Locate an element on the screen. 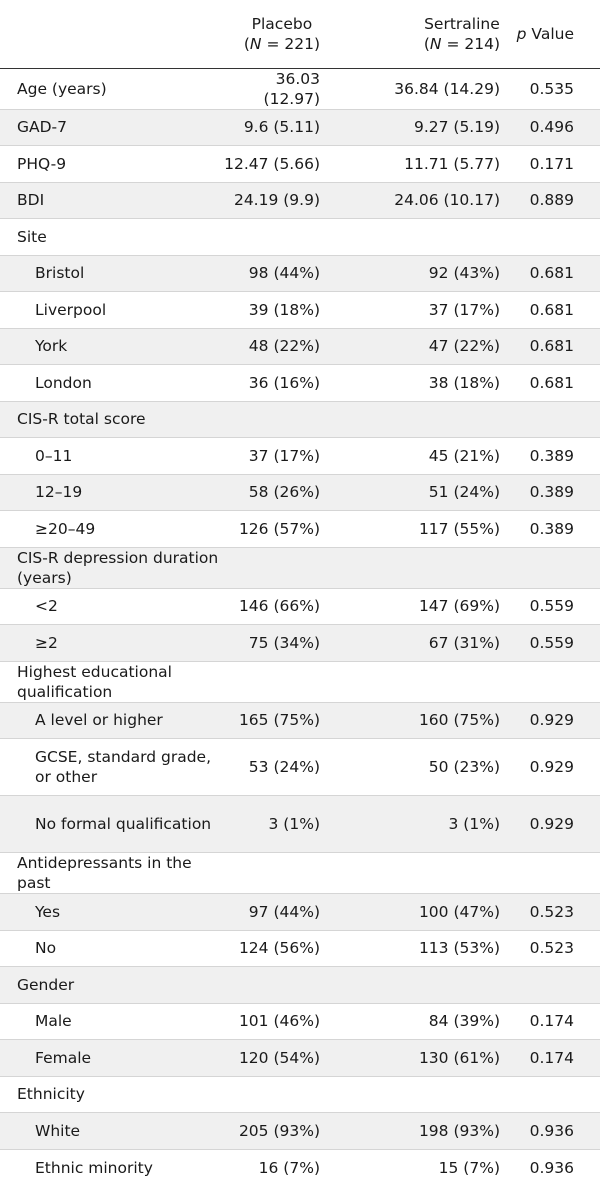  placebo-value: 101 (46%) is located at coordinates (279, 1021).